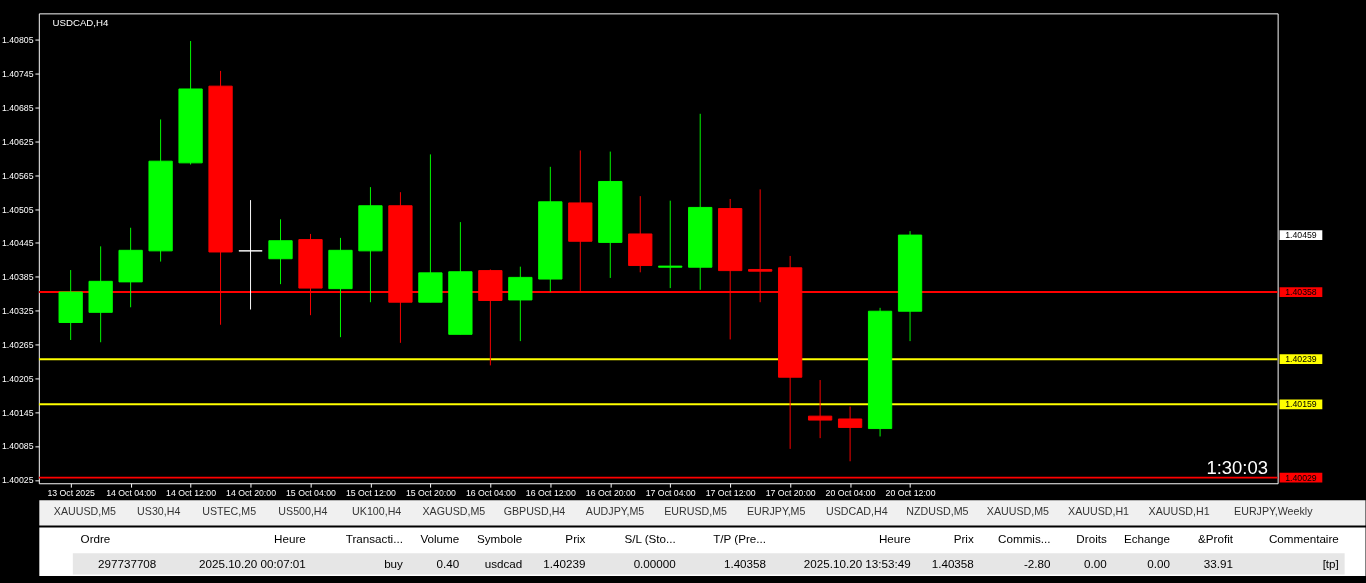 The width and height of the screenshot is (1366, 583). I want to click on y-tick-label: 1.40025, so click(17, 480).